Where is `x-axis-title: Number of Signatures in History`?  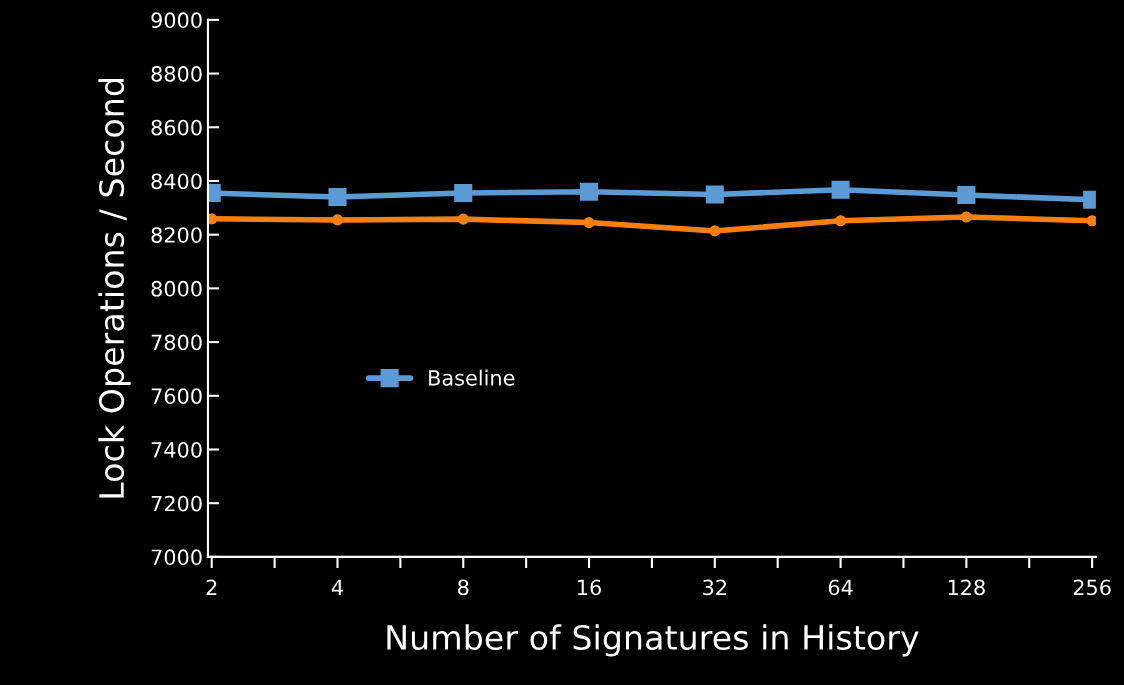 x-axis-title: Number of Signatures in History is located at coordinates (653, 640).